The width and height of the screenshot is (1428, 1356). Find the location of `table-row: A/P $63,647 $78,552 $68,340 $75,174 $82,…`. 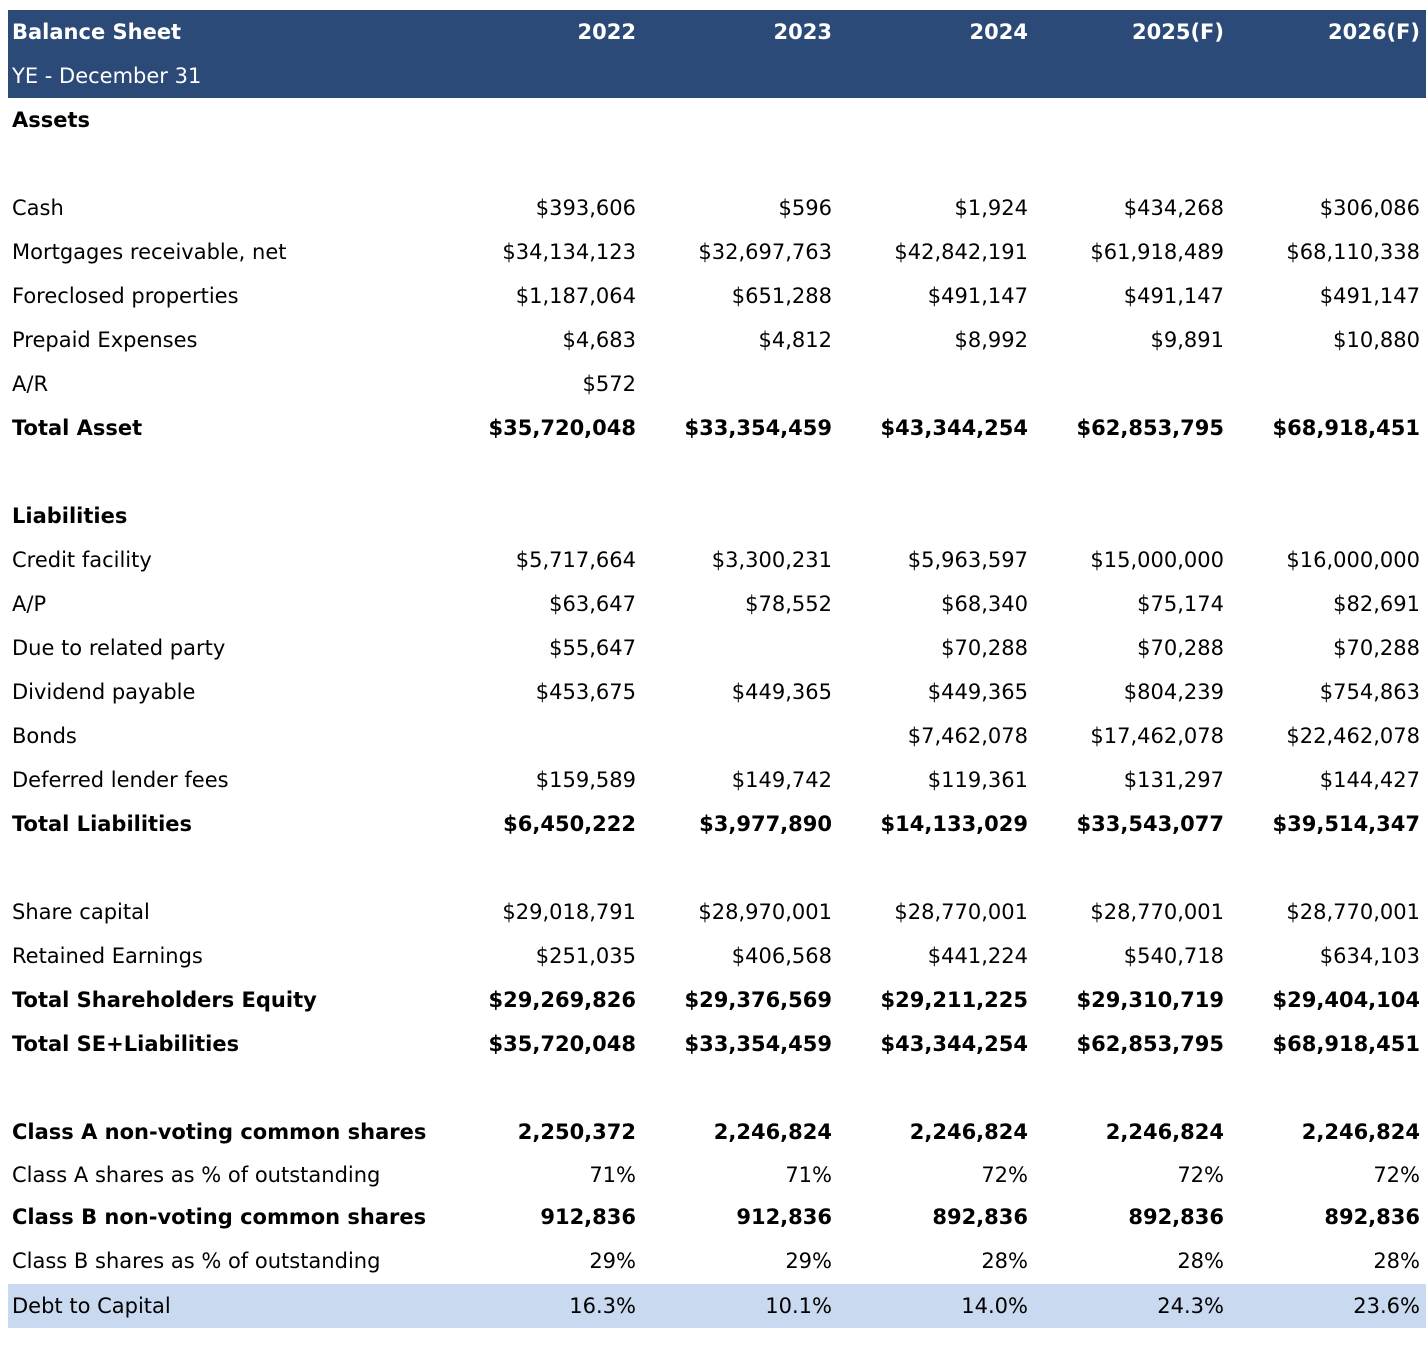

table-row: A/P $63,647 $78,552 $68,340 $75,174 $82,… is located at coordinates (716, 604).